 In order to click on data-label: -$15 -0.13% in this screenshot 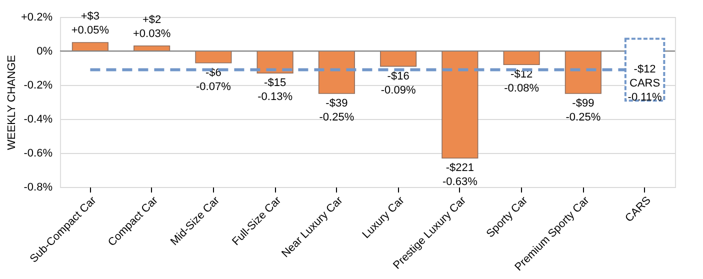, I will do `click(275, 90)`.